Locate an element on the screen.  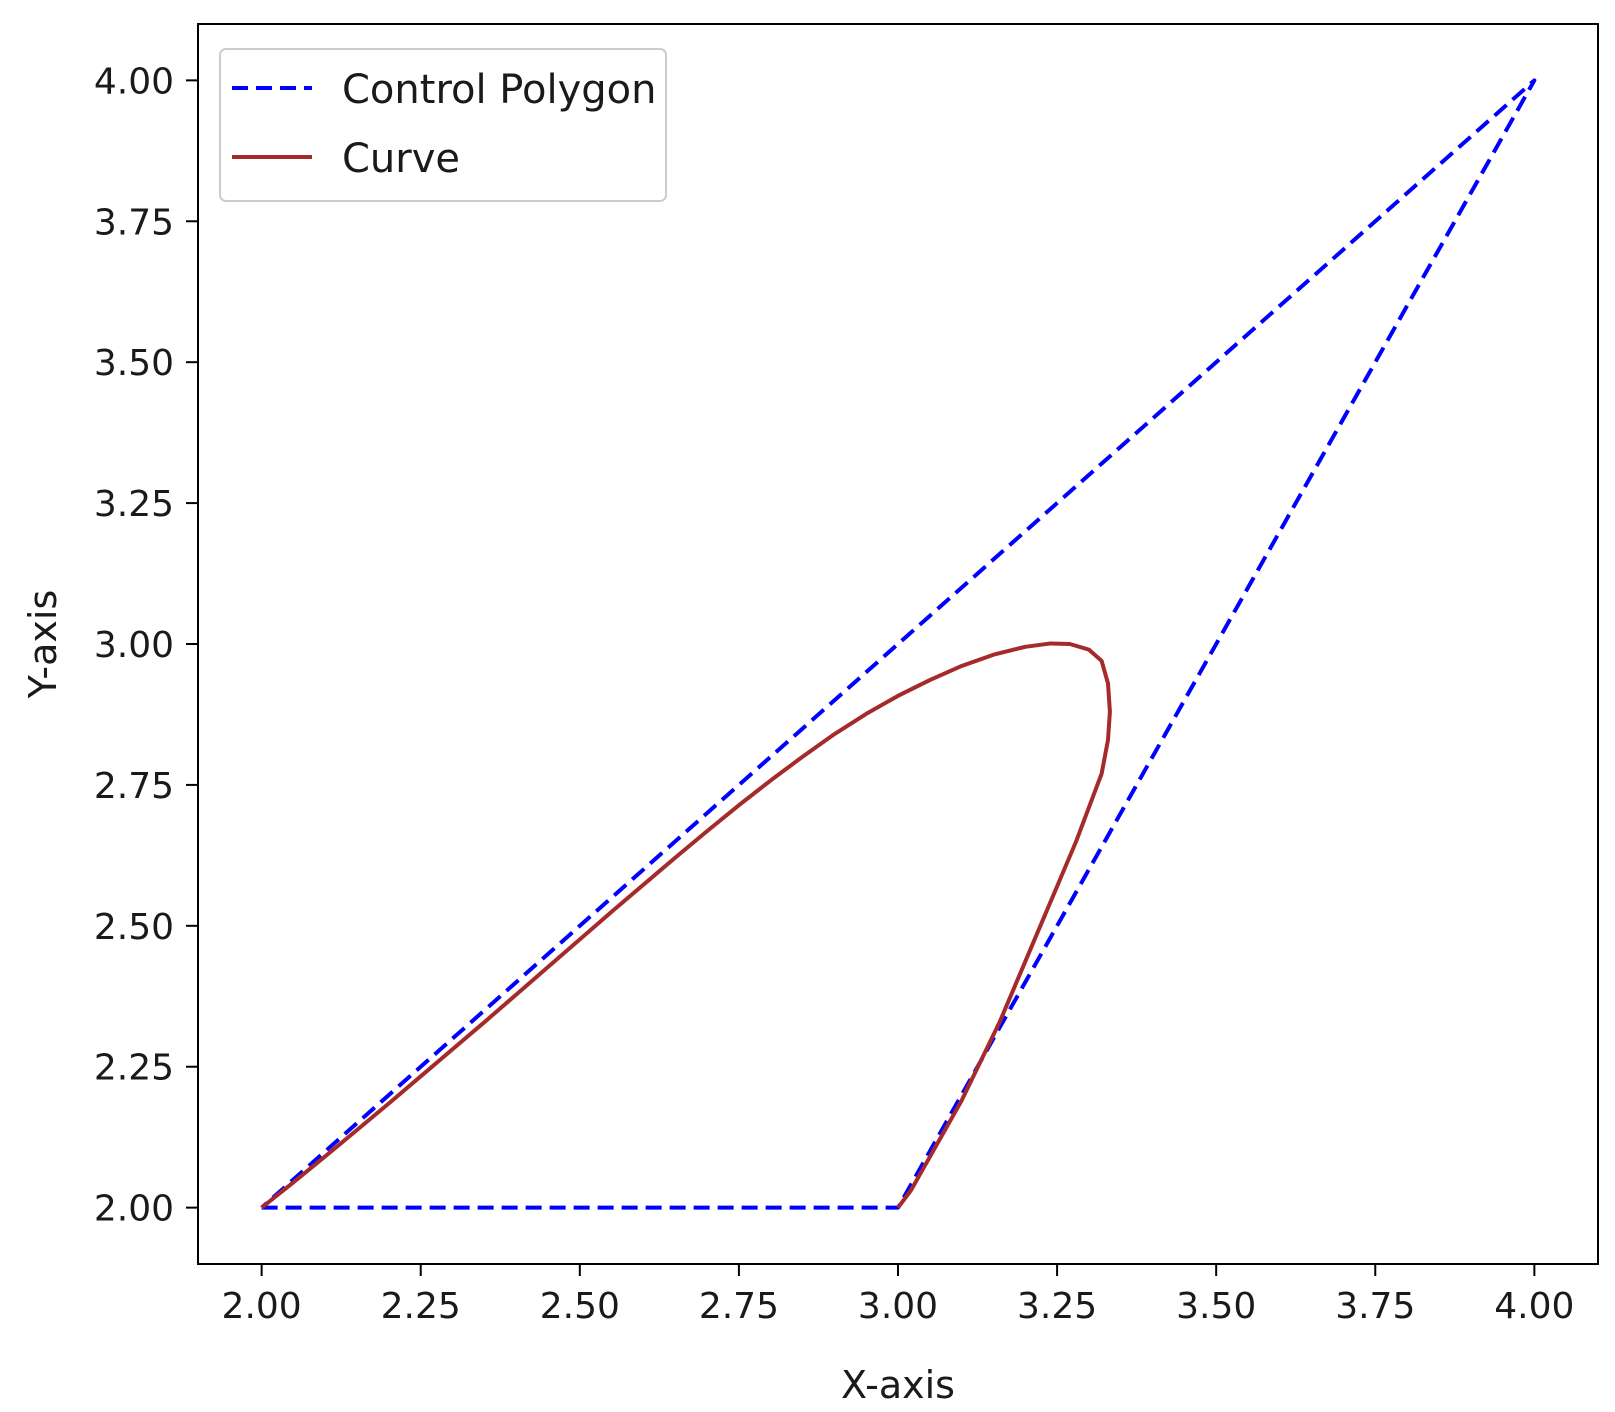
y-tick-label: 4.00 is located at coordinates (134, 81).